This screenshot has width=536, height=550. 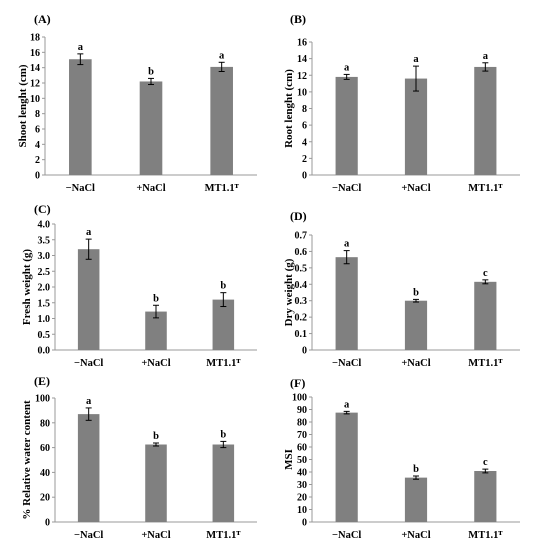 I want to click on y-tick-label: 50, so click(x=302, y=460).